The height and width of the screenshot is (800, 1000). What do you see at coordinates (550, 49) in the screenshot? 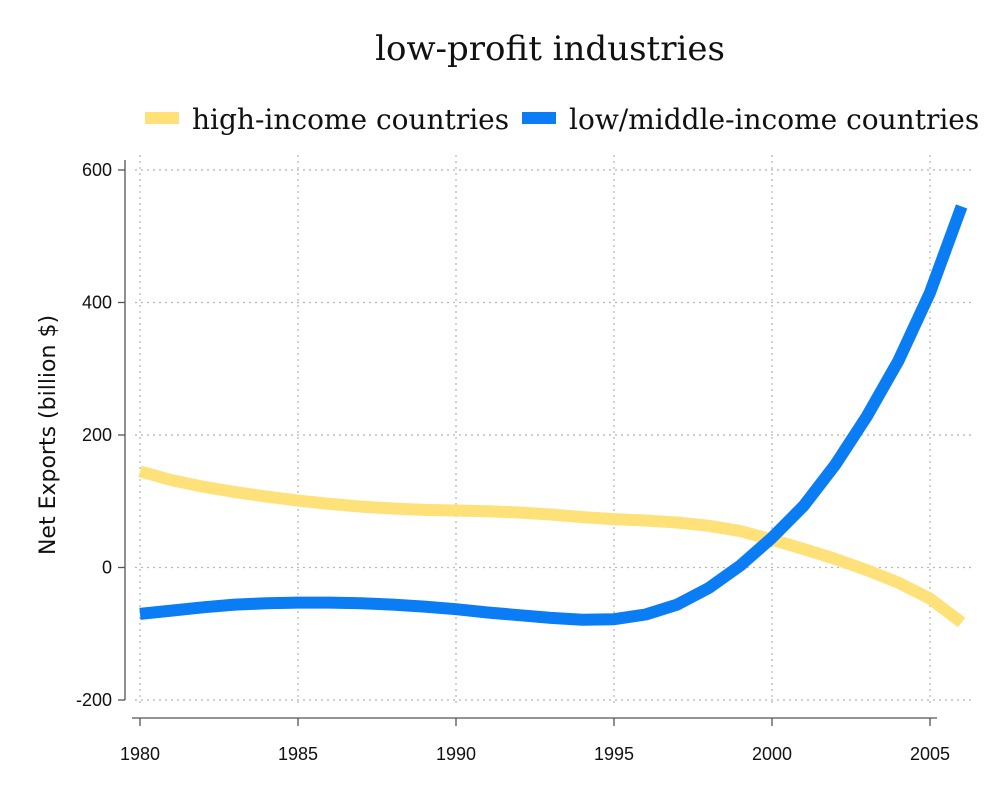
I see `chart-title: low-profit industries` at bounding box center [550, 49].